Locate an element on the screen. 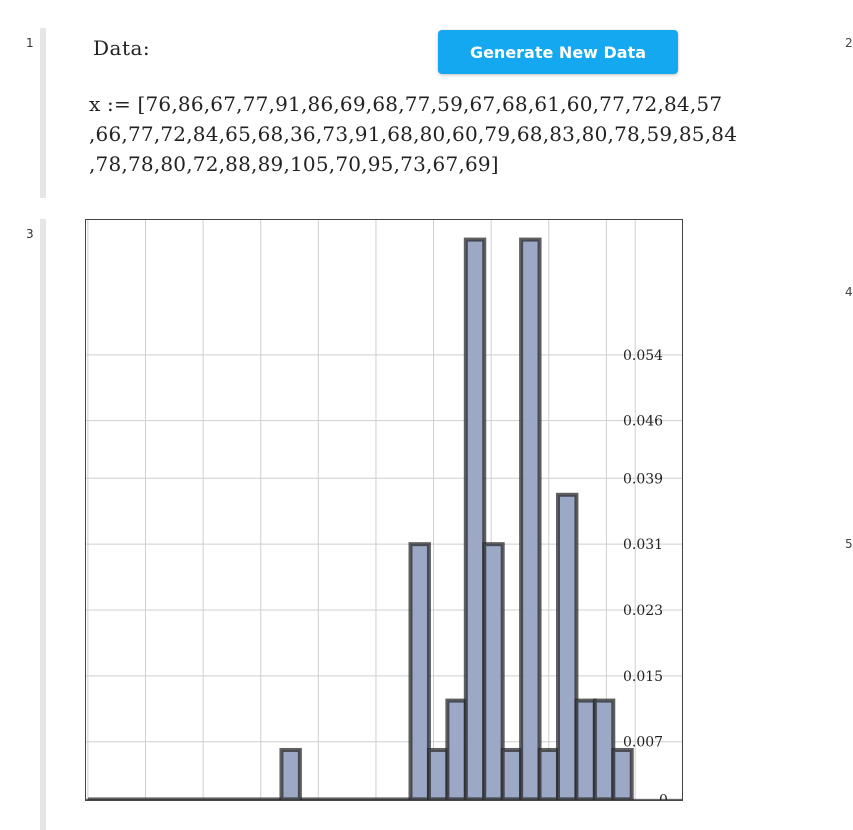 This screenshot has height=830, width=853. generate-new-data-button: Generate New Data is located at coordinates (558, 52).